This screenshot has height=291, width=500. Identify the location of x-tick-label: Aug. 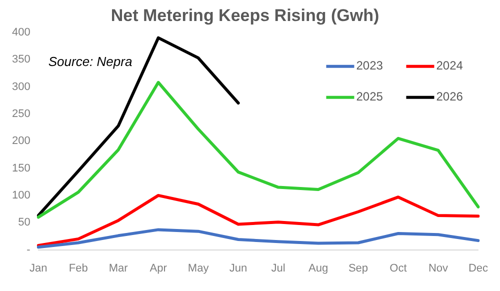
(318, 268).